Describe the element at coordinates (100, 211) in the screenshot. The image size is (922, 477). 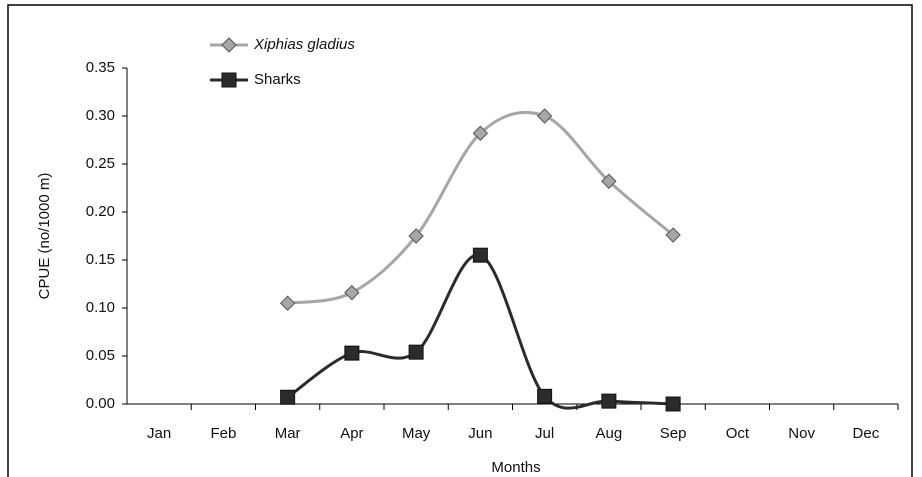
I see `y-tick-label: 0.20` at that location.